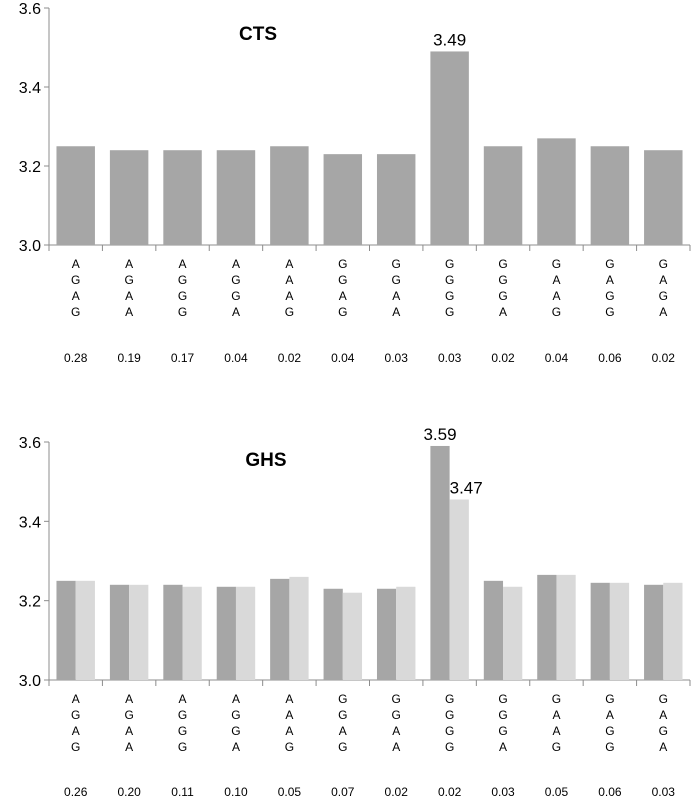 The height and width of the screenshot is (800, 694). I want to click on ghs-chart-title: GHS, so click(265, 460).